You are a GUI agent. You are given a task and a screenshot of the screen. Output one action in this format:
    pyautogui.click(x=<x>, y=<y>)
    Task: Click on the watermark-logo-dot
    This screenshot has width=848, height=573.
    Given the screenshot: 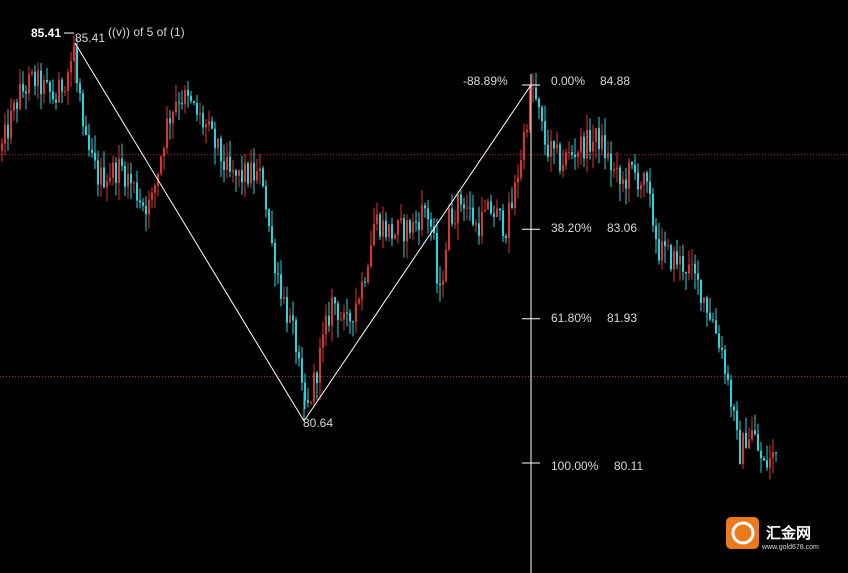 What is the action you would take?
    pyautogui.click(x=747, y=530)
    